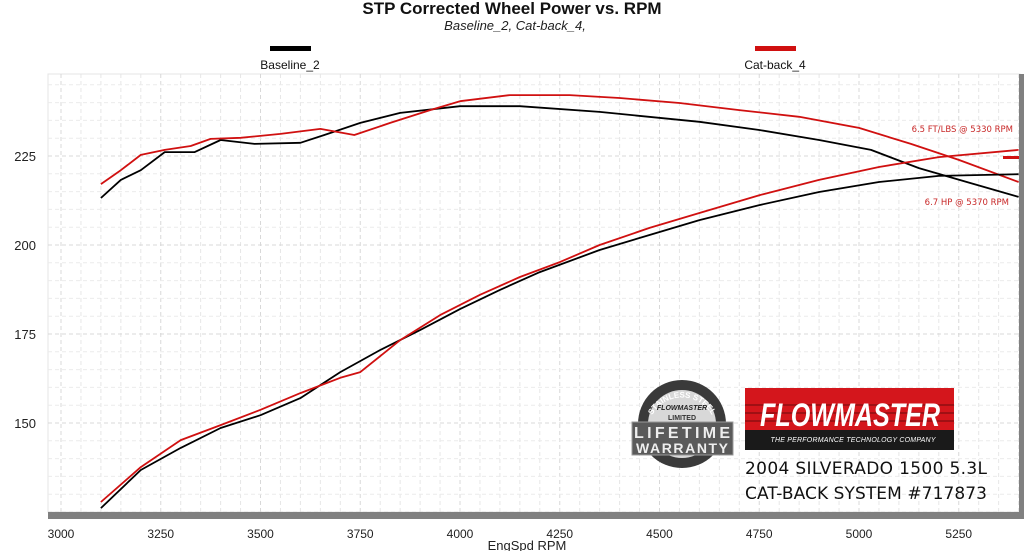 This screenshot has height=551, width=1024. Describe the element at coordinates (682, 448) in the screenshot. I see `badge-line3: WARRANTY` at that location.